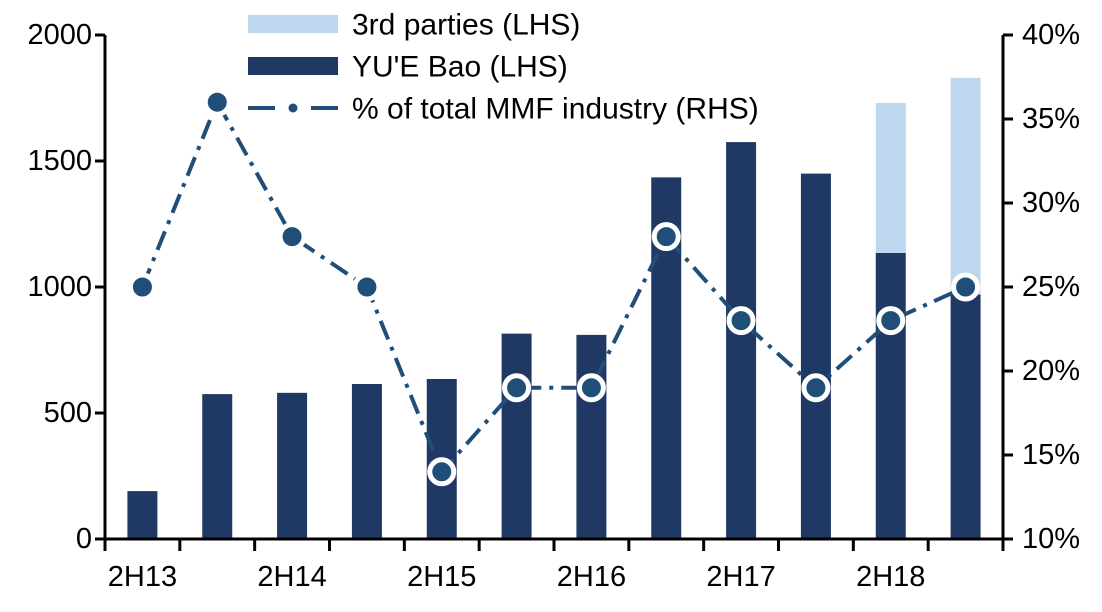 The image size is (1102, 612). What do you see at coordinates (59, 161) in the screenshot?
I see `left-axis-tick-label: 1500` at bounding box center [59, 161].